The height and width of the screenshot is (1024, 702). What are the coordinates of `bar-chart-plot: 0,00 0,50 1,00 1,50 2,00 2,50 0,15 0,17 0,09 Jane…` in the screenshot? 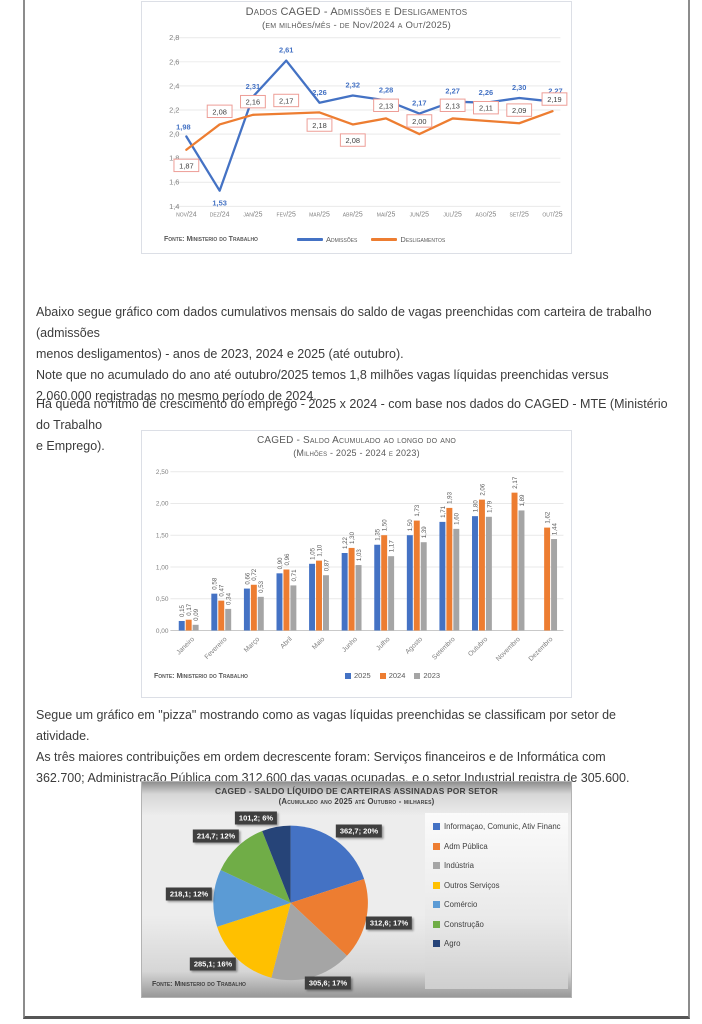 It's located at (360, 566).